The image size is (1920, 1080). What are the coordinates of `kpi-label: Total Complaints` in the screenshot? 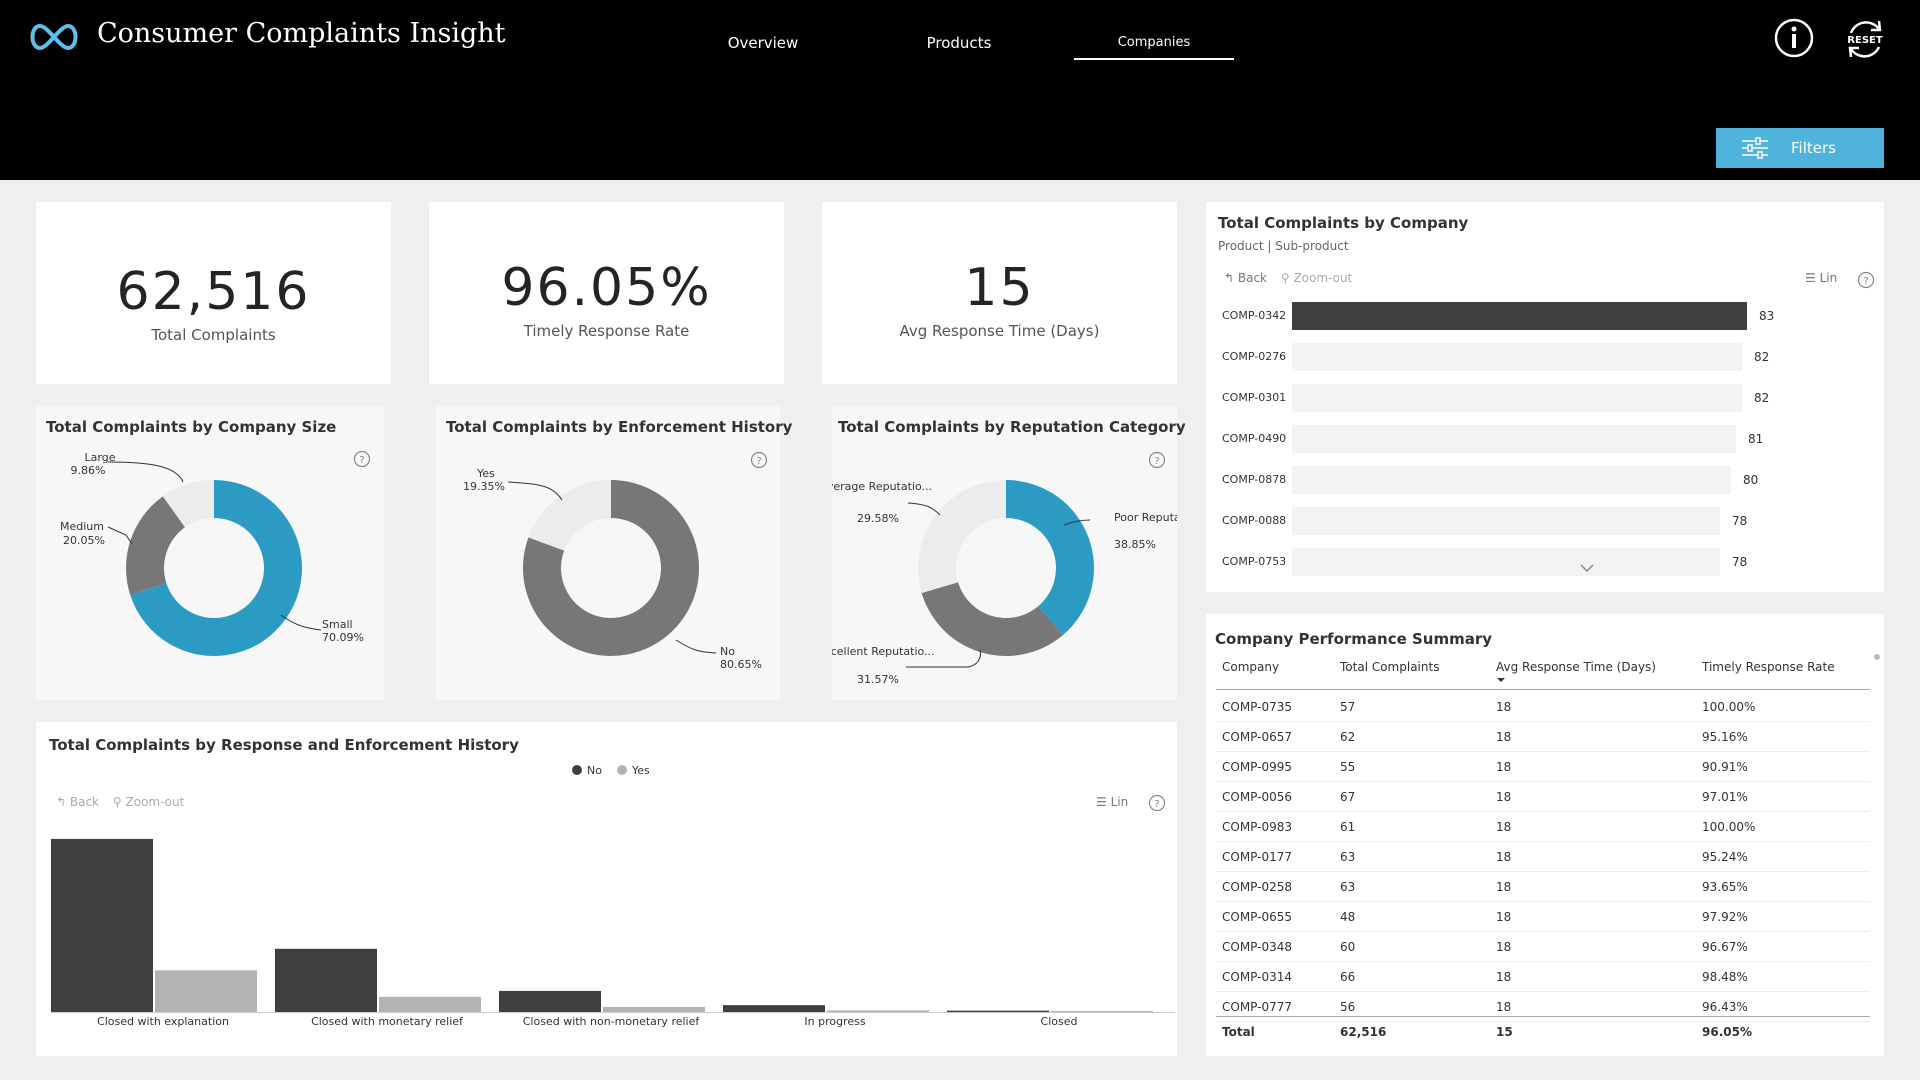 It's located at (213, 335).